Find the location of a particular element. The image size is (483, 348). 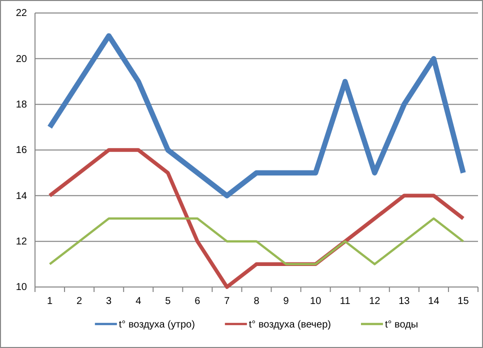

x-tick-label: 11 is located at coordinates (345, 302).